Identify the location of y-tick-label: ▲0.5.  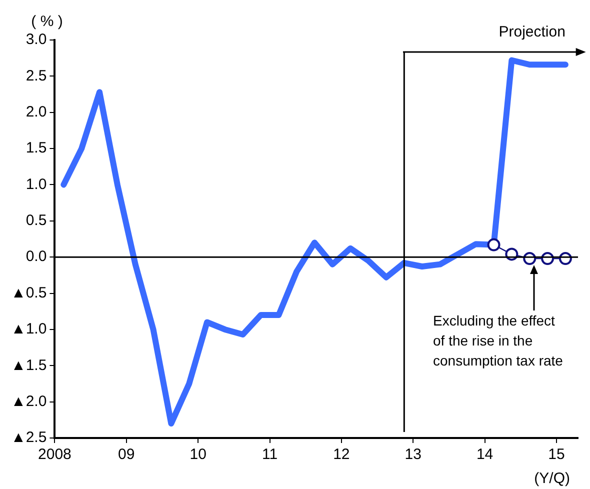
(28, 293).